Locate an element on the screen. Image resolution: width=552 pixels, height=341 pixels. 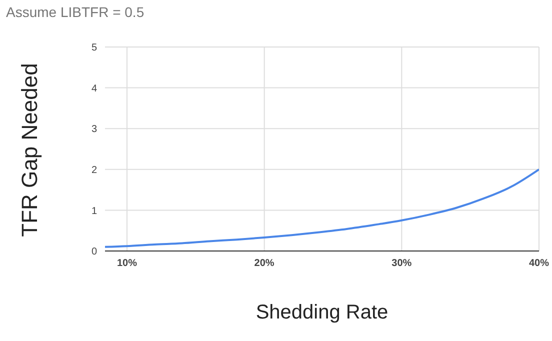
y-axis-title: TFR Gap Needed is located at coordinates (30, 150).